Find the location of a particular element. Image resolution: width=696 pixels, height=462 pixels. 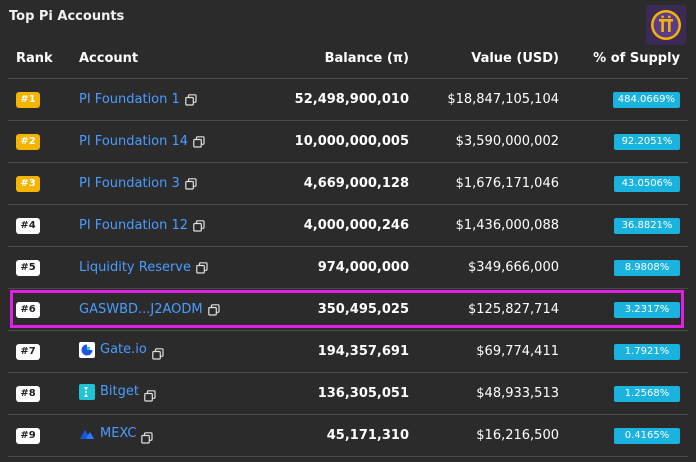

rank-cell: #3 is located at coordinates (39, 183).